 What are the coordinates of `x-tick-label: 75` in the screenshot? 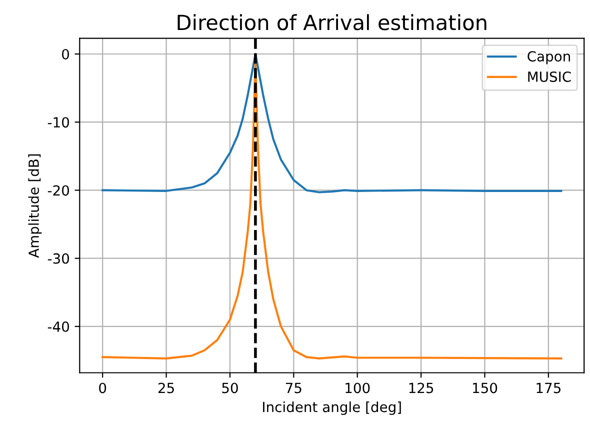 It's located at (294, 388).